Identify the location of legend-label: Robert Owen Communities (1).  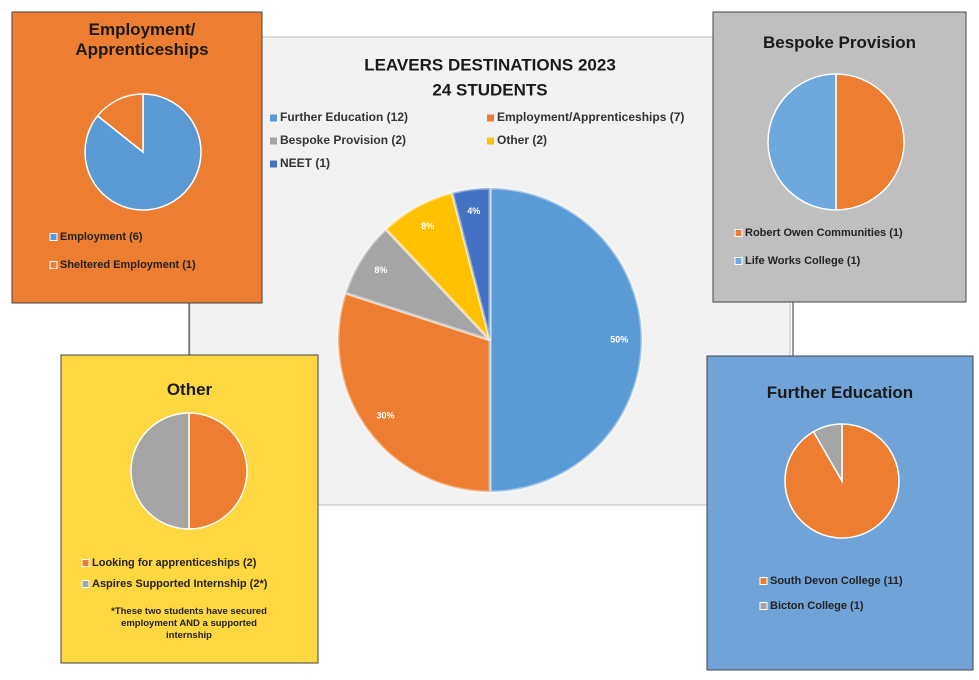
(824, 233).